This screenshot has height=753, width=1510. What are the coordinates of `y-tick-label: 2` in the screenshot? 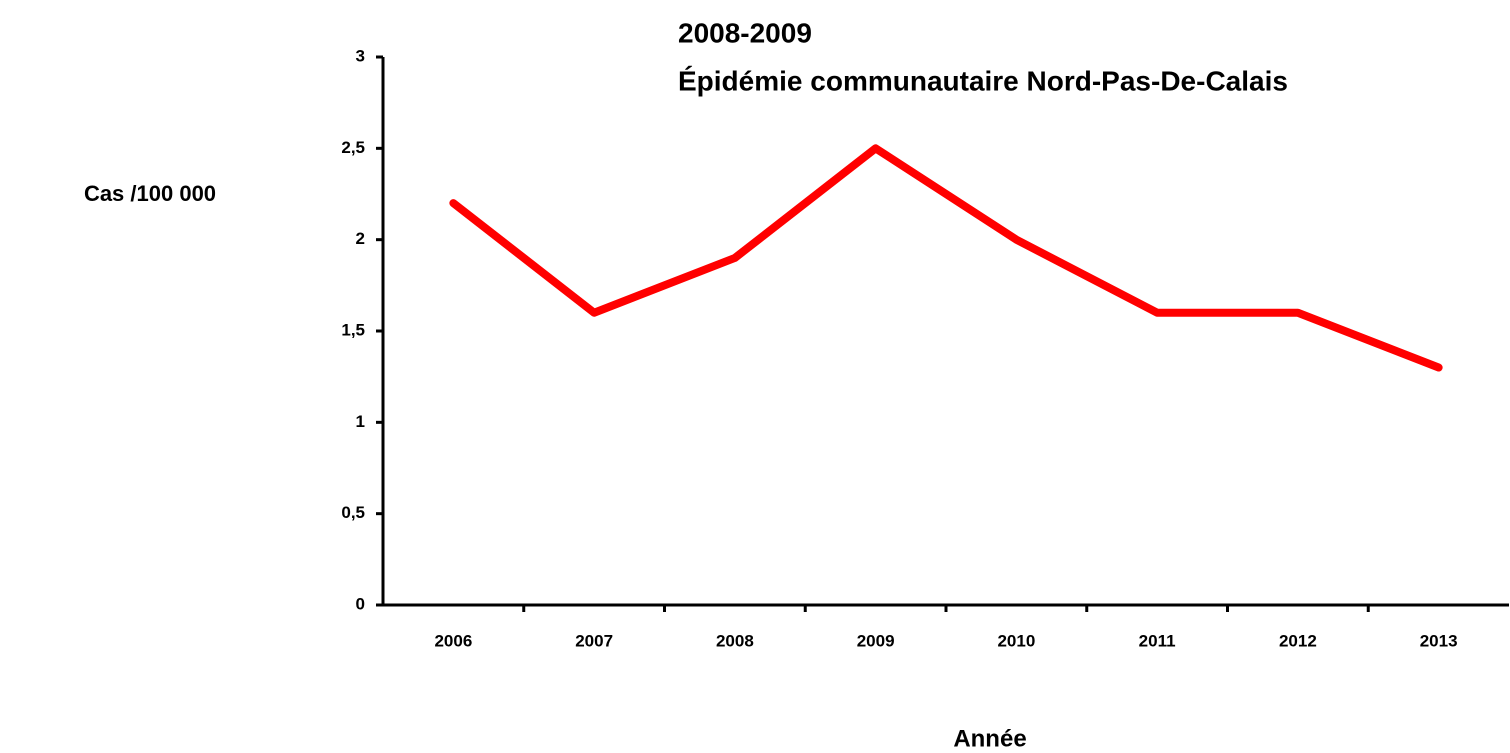 It's located at (360, 238).